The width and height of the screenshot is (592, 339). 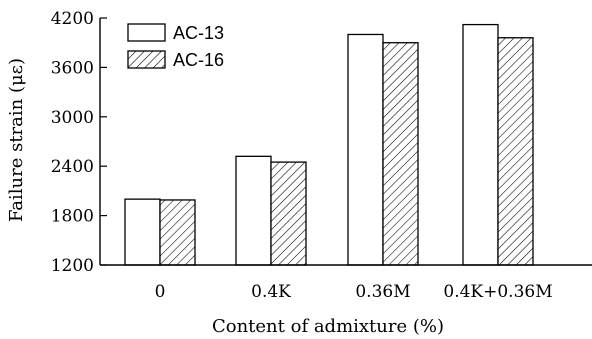 I want to click on y-axis-title: Failure strain (με), so click(x=16, y=140).